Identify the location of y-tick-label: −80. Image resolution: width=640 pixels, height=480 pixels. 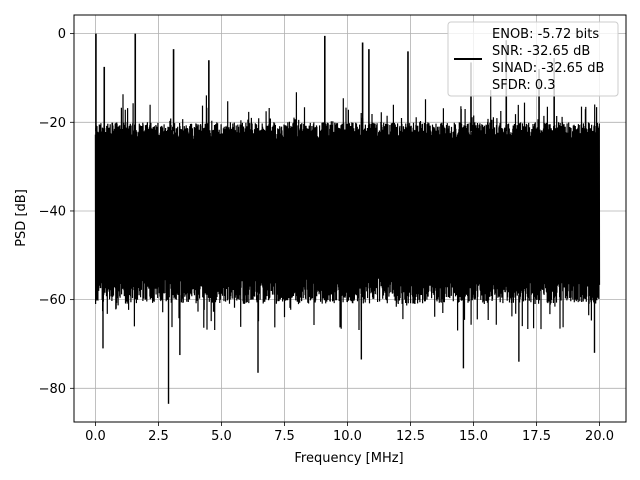
(52, 389).